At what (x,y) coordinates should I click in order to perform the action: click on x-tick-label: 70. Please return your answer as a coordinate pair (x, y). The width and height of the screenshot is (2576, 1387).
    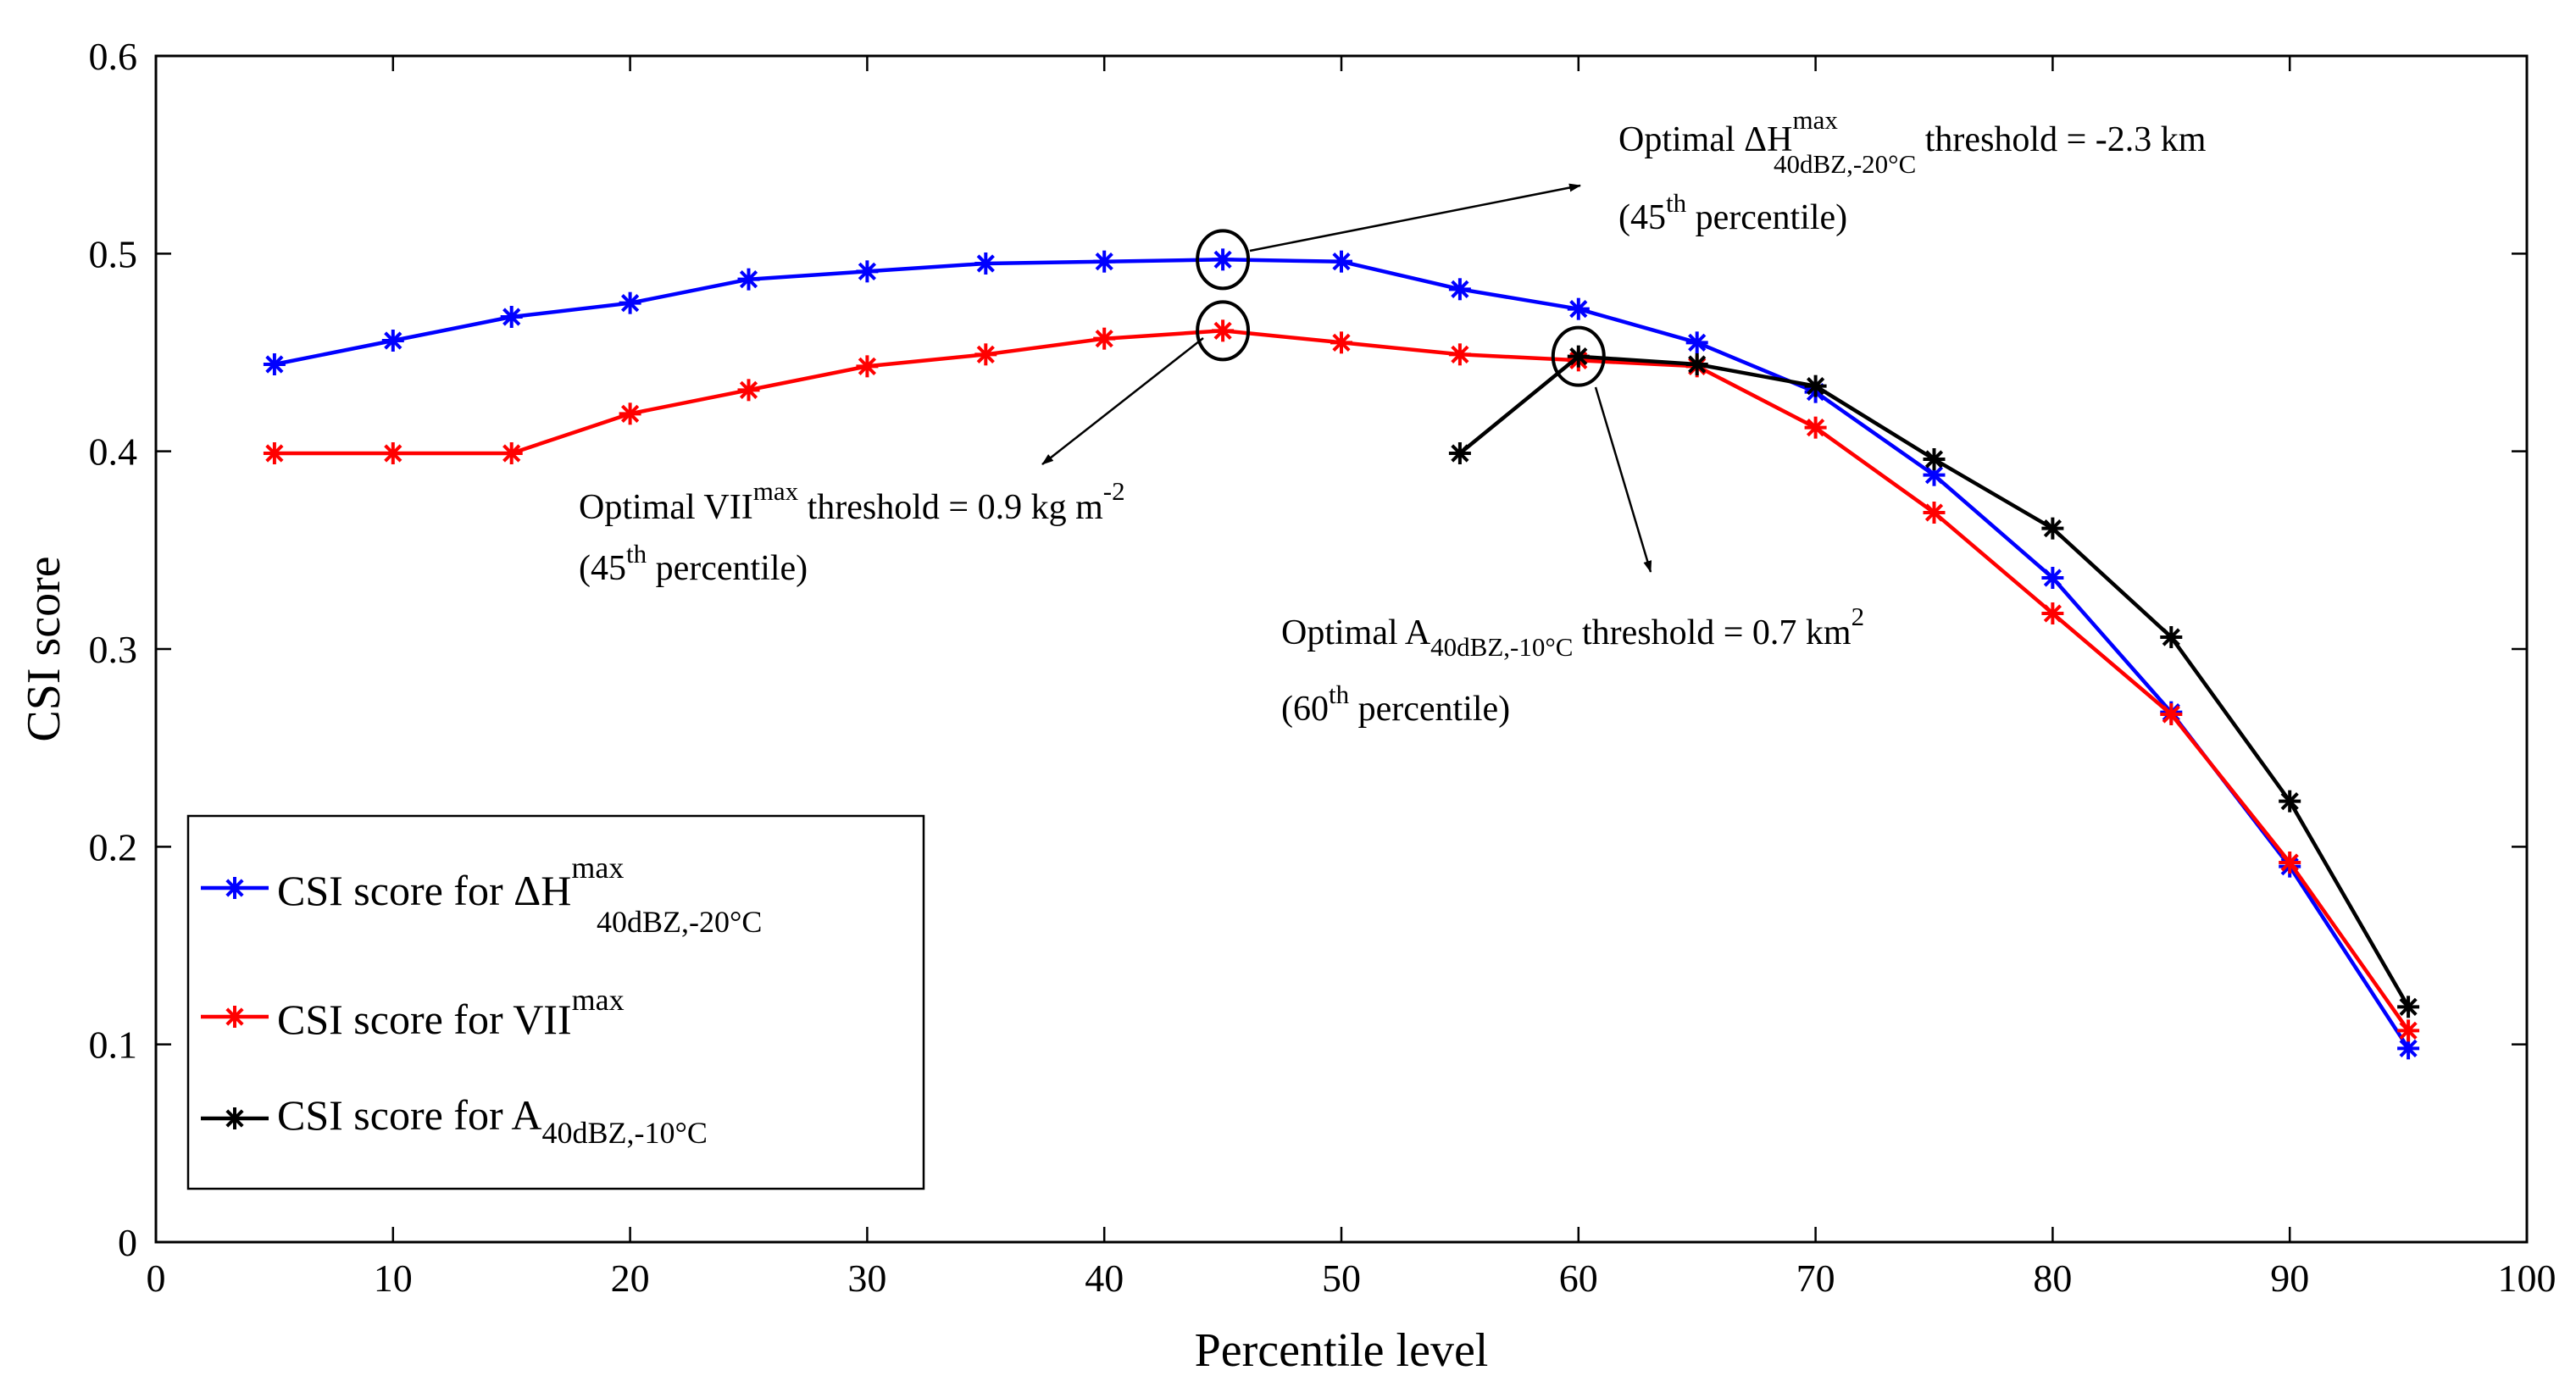
    Looking at the image, I should click on (1815, 1279).